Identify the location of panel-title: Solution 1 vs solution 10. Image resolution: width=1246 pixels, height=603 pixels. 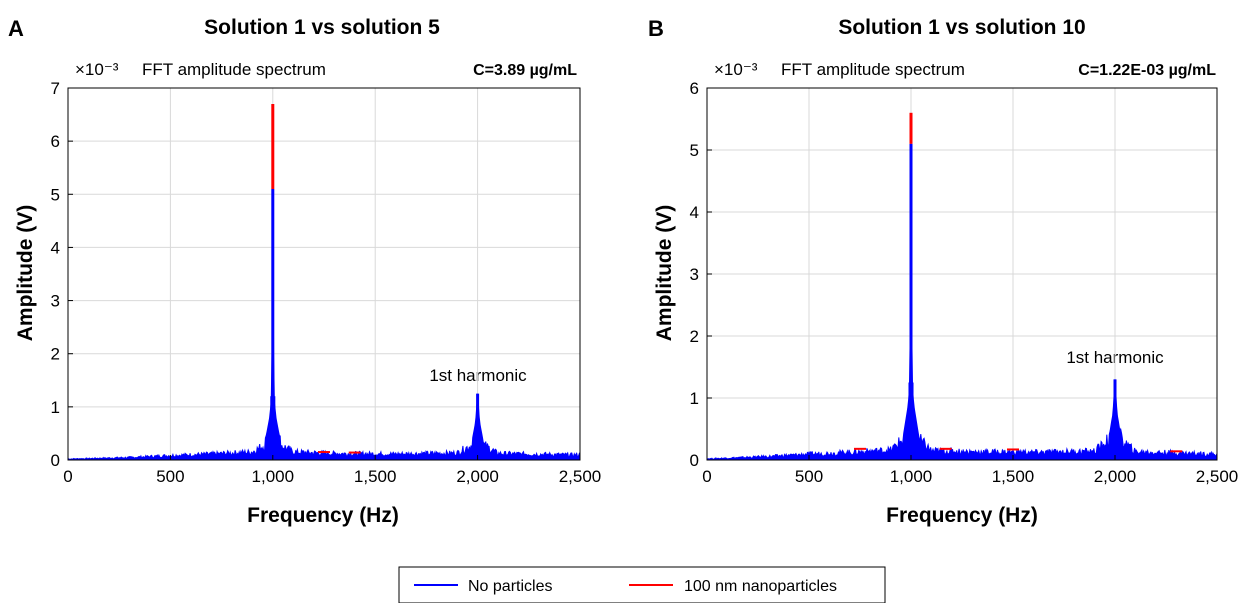
(961, 27).